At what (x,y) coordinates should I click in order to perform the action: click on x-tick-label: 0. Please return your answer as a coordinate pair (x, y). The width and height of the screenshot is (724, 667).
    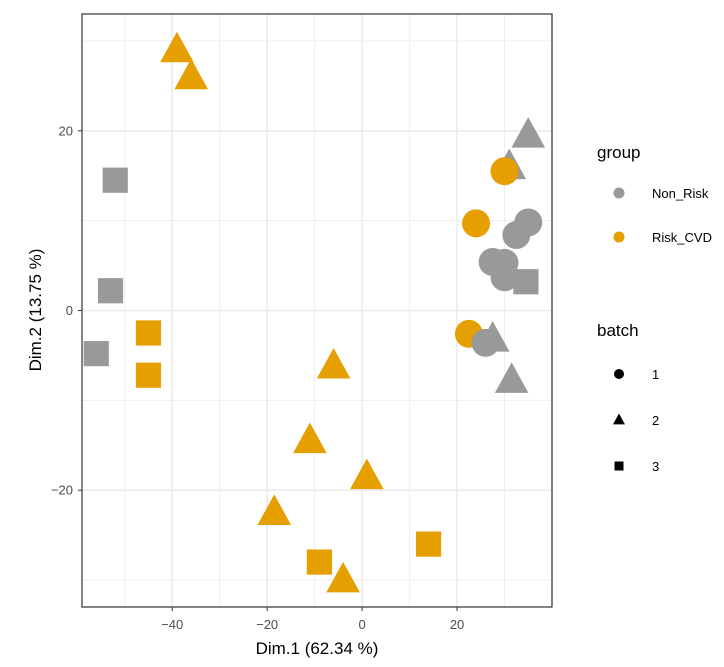
    Looking at the image, I should click on (361, 624).